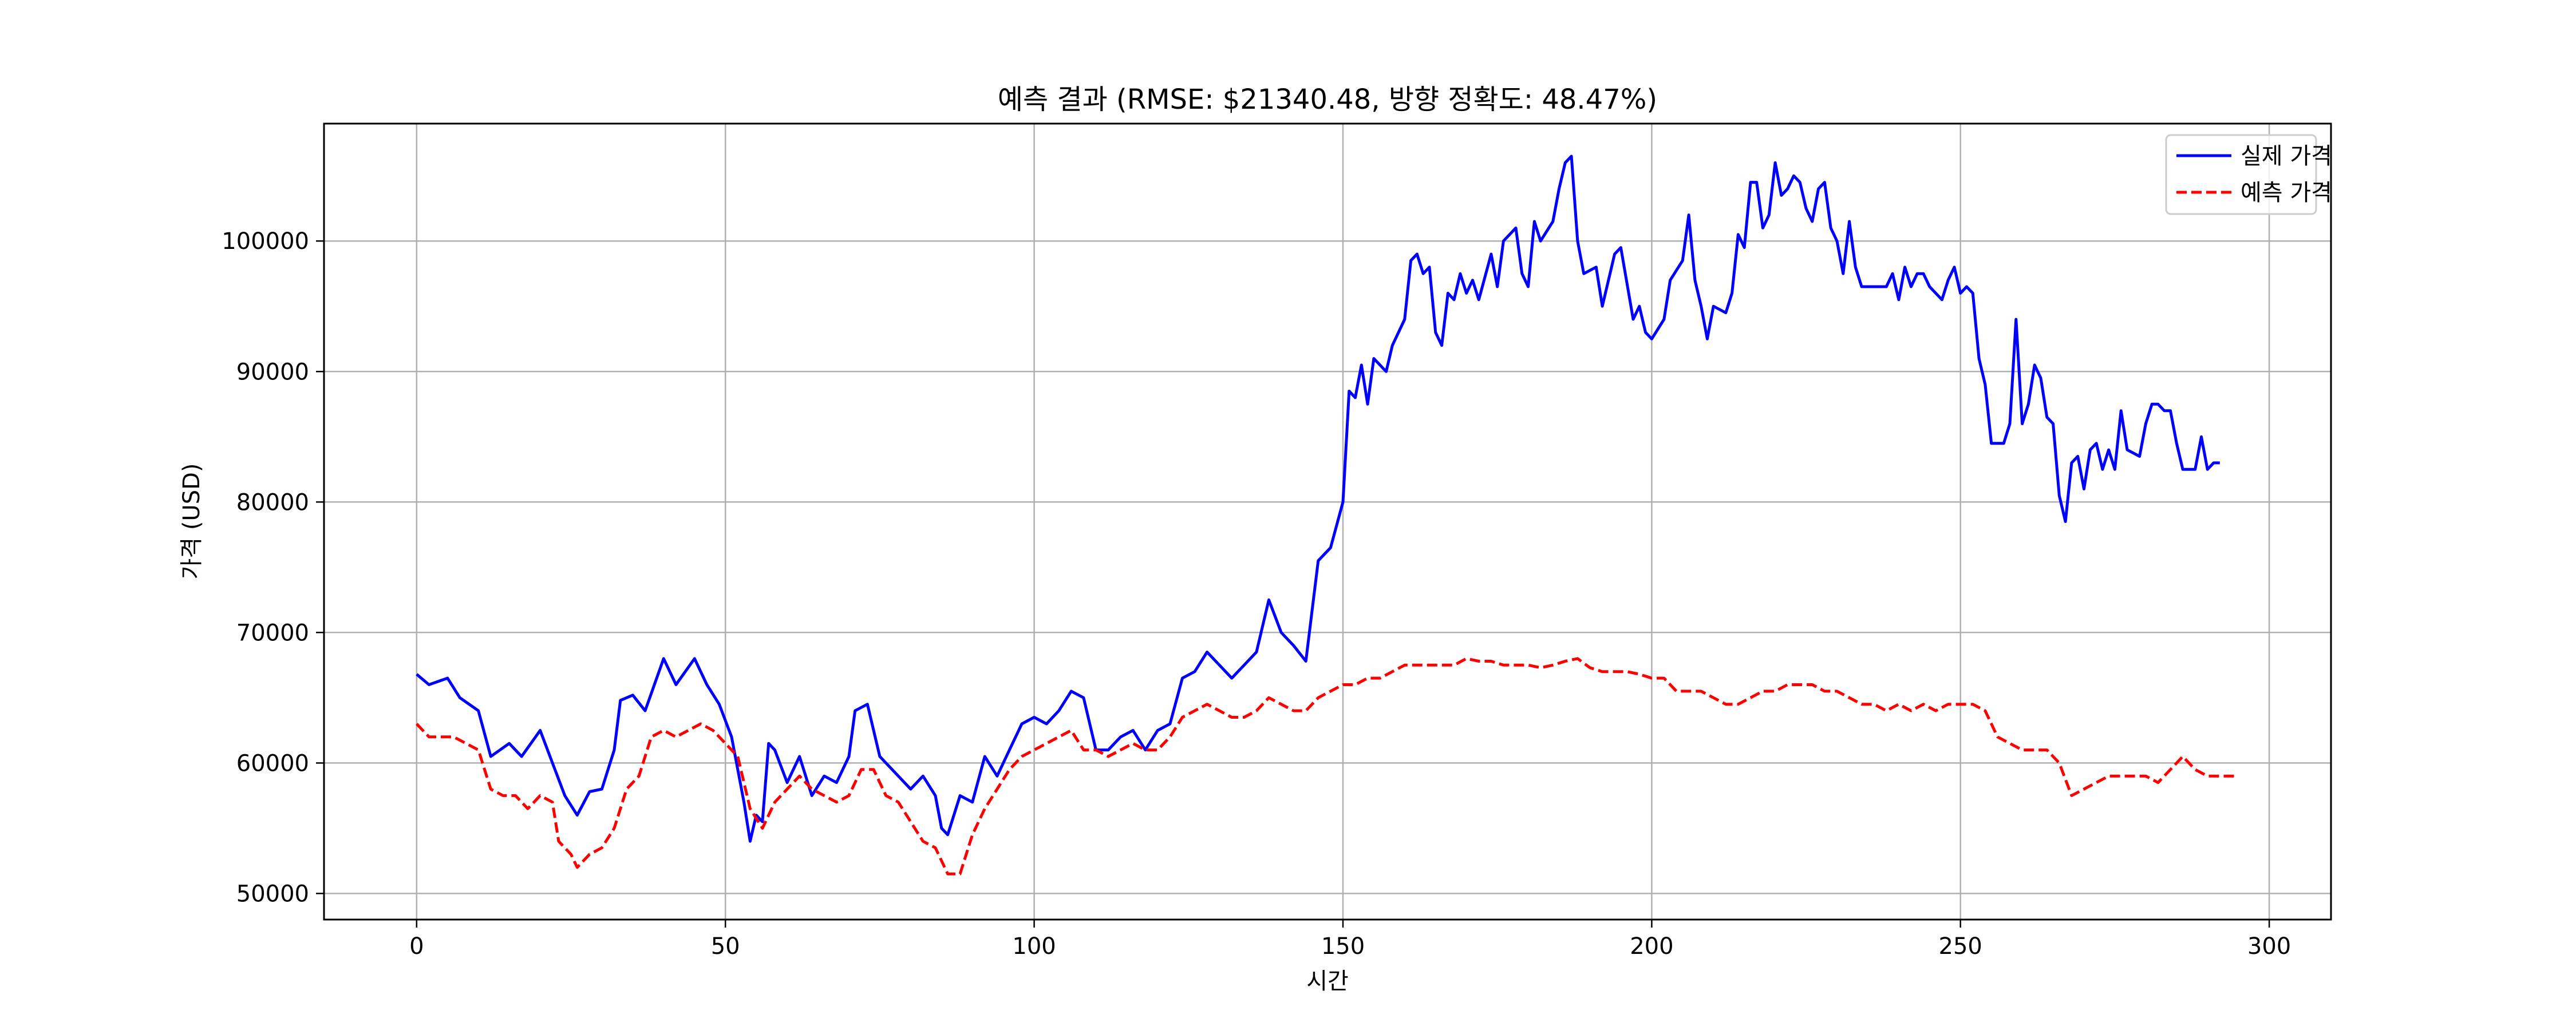 This screenshot has width=2576, height=1030. I want to click on x-tick-label: 300, so click(2269, 946).